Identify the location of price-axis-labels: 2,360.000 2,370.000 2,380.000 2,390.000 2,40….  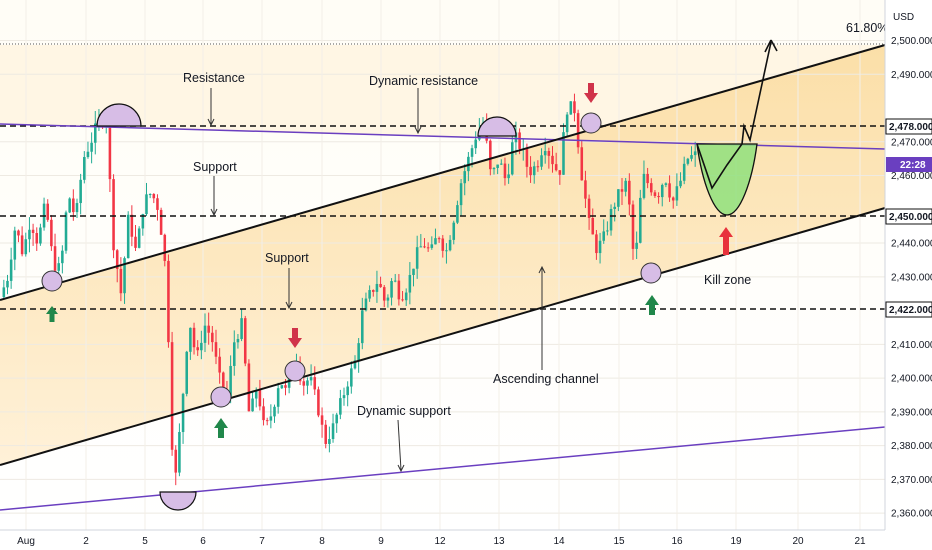
(911, 278).